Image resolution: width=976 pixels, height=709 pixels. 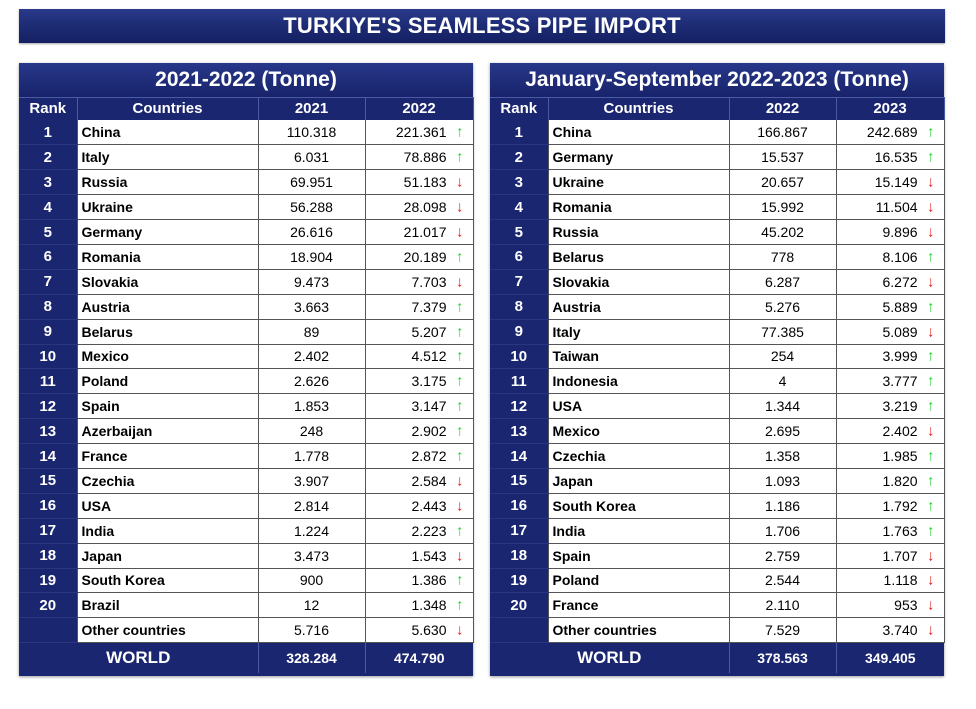 What do you see at coordinates (890, 257) in the screenshot?
I see `value-year-2-cell: 8.106 ↑` at bounding box center [890, 257].